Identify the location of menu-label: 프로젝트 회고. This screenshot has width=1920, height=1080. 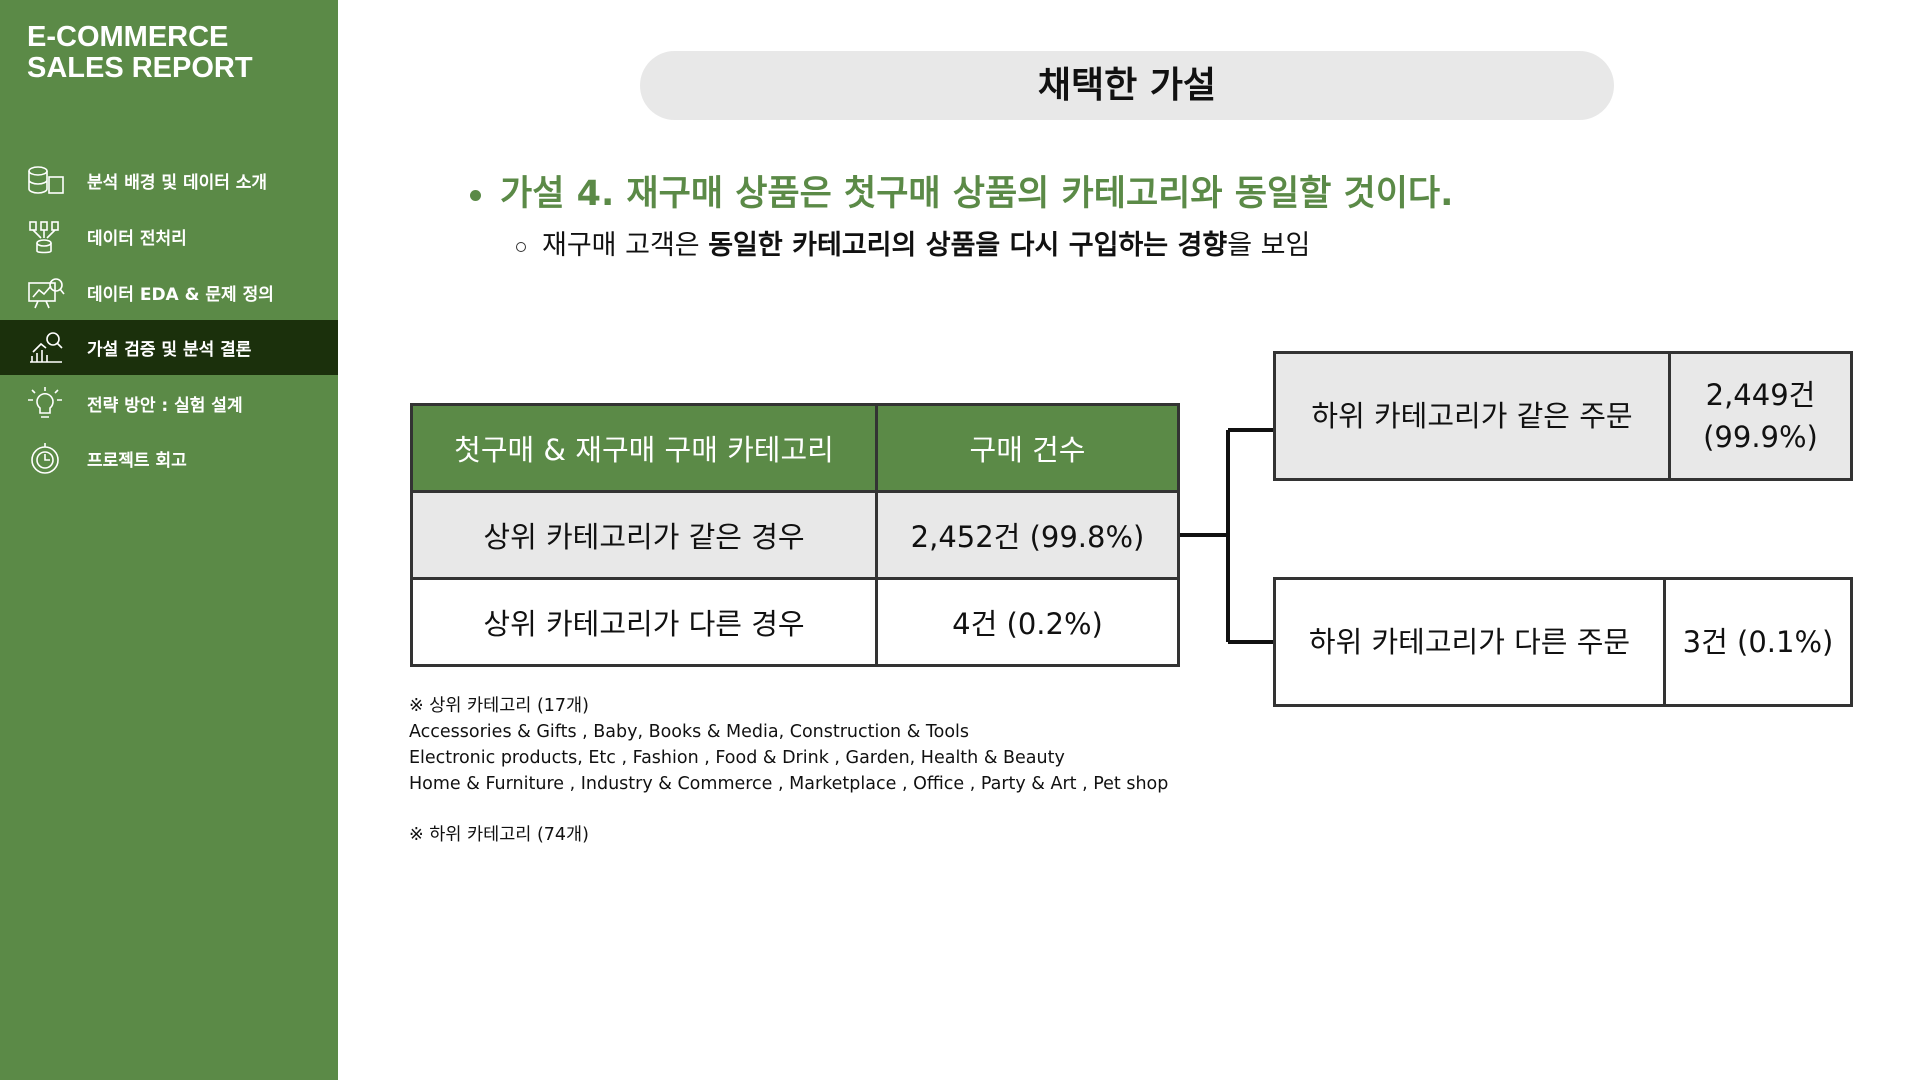
(137, 461).